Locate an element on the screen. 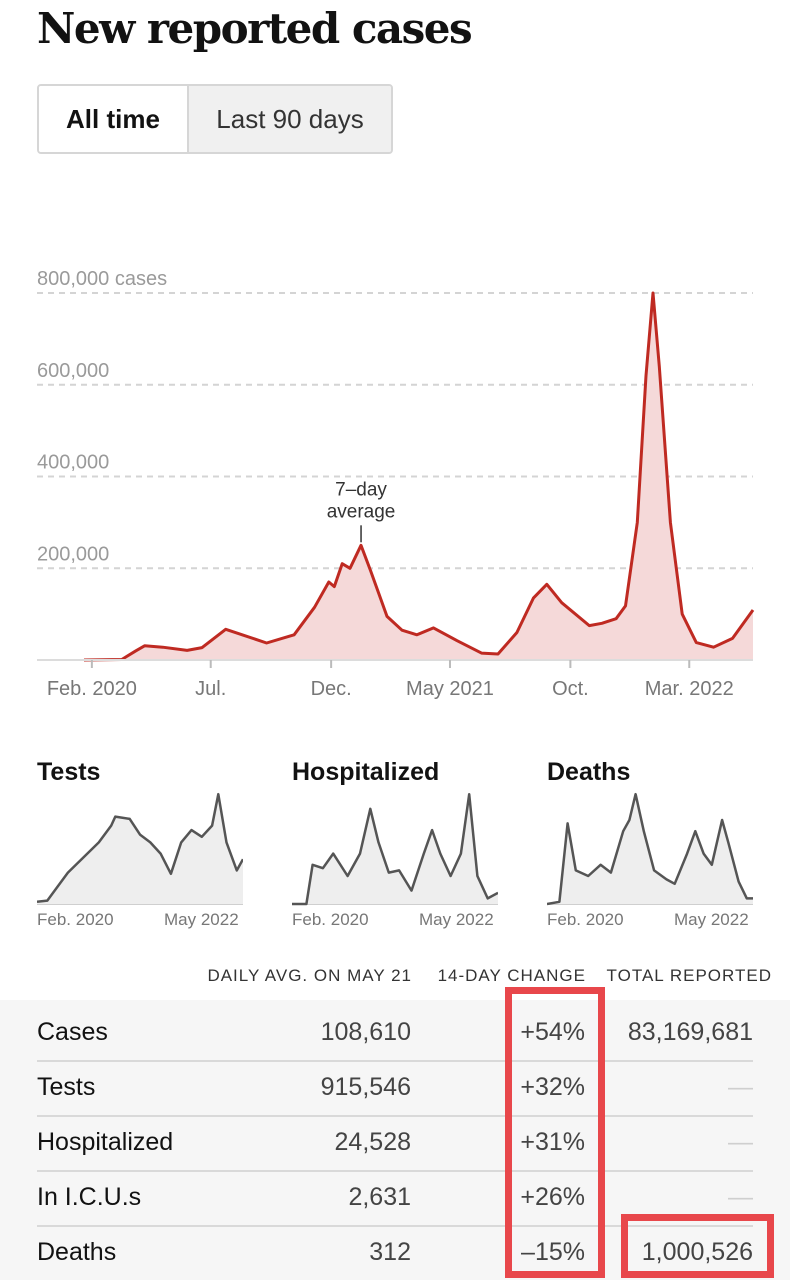 The width and height of the screenshot is (790, 1280). total-value: 83,169,681 is located at coordinates (690, 1032).